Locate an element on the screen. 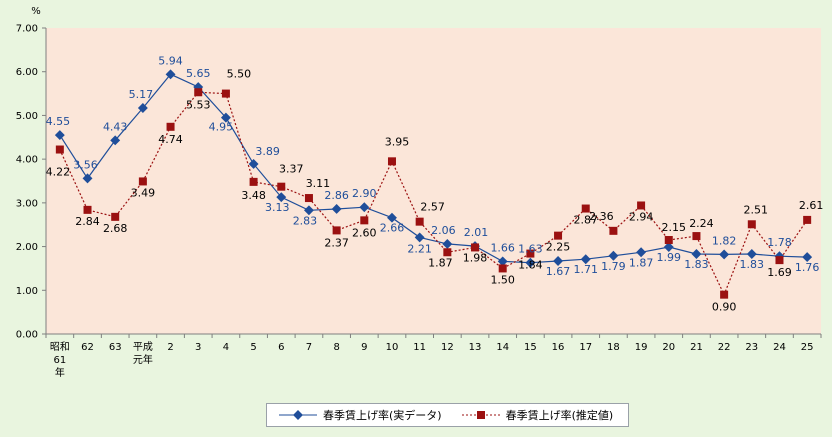 This screenshot has height=437, width=832. x-tick-label: 5 is located at coordinates (253, 347).